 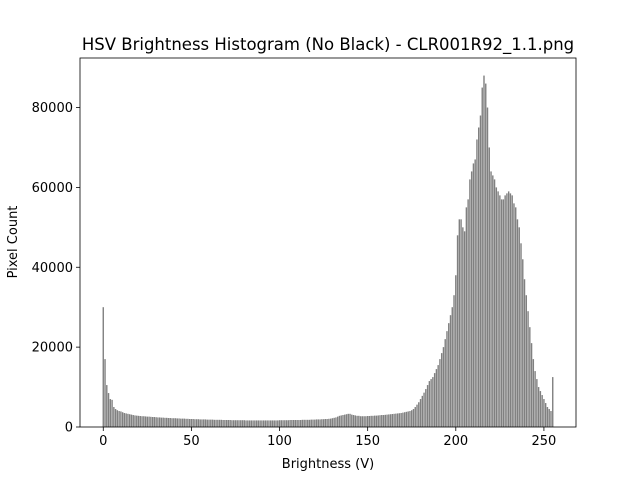 What do you see at coordinates (69, 428) in the screenshot?
I see `y-tick-label: 0` at bounding box center [69, 428].